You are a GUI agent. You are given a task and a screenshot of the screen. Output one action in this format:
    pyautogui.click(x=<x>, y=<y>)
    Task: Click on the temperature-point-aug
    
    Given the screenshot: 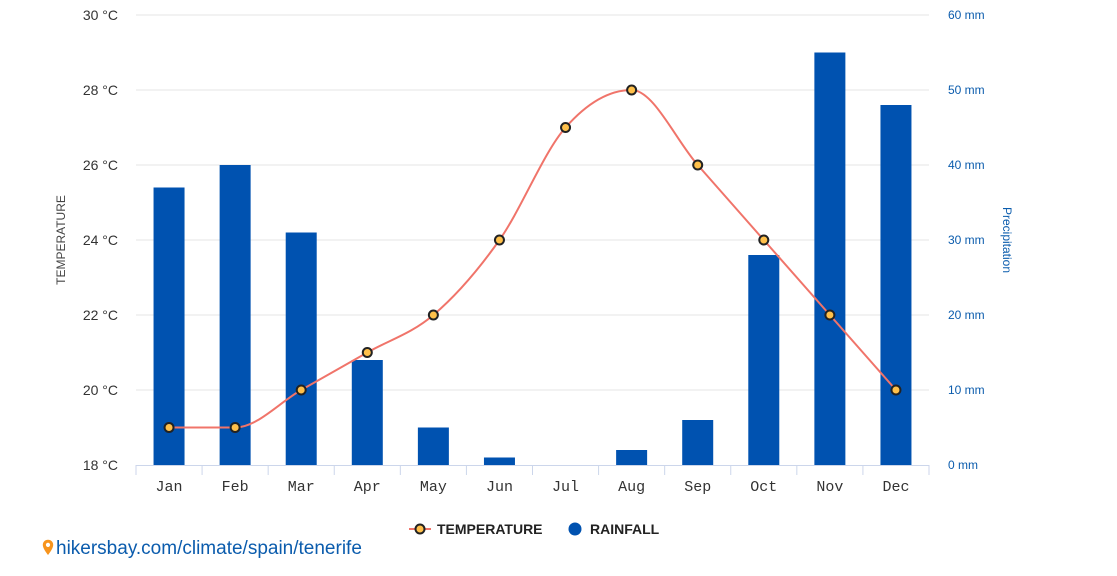 What is the action you would take?
    pyautogui.click(x=632, y=90)
    